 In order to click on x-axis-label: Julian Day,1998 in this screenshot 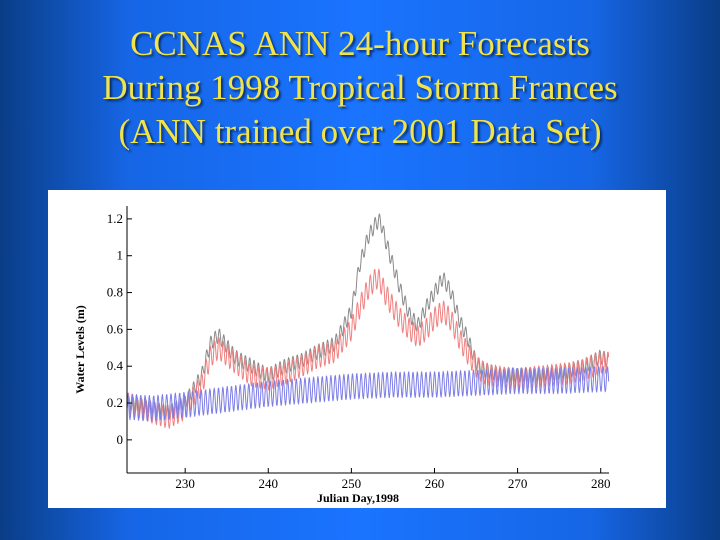, I will do `click(358, 498)`.